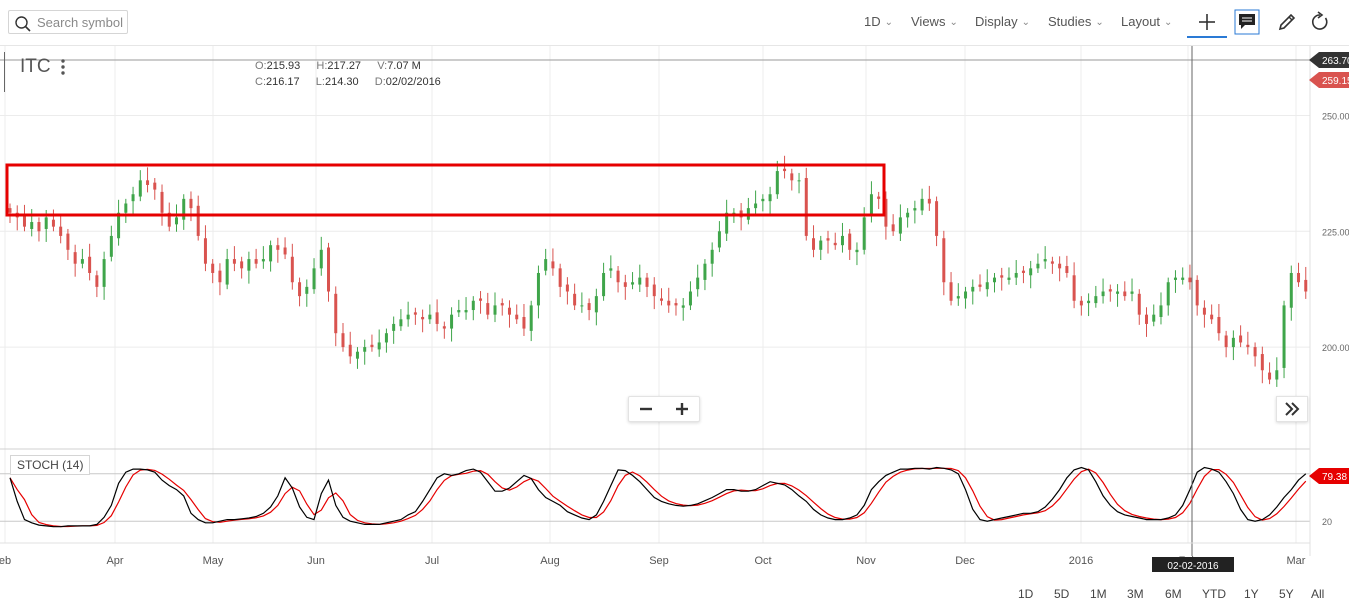 Image resolution: width=1349 pixels, height=601 pixels. What do you see at coordinates (50, 465) in the screenshot?
I see `stoch-study-label: STOCH (14)` at bounding box center [50, 465].